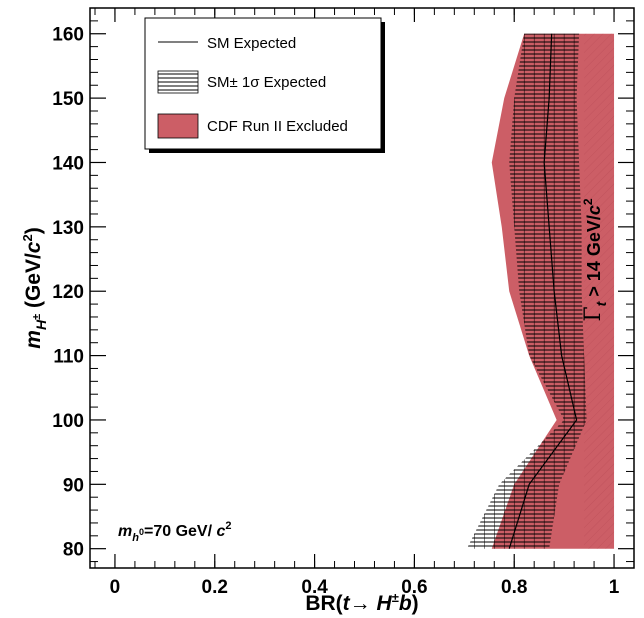  What do you see at coordinates (251, 43) in the screenshot?
I see `legend-label-sm-expected: SM Expected` at bounding box center [251, 43].